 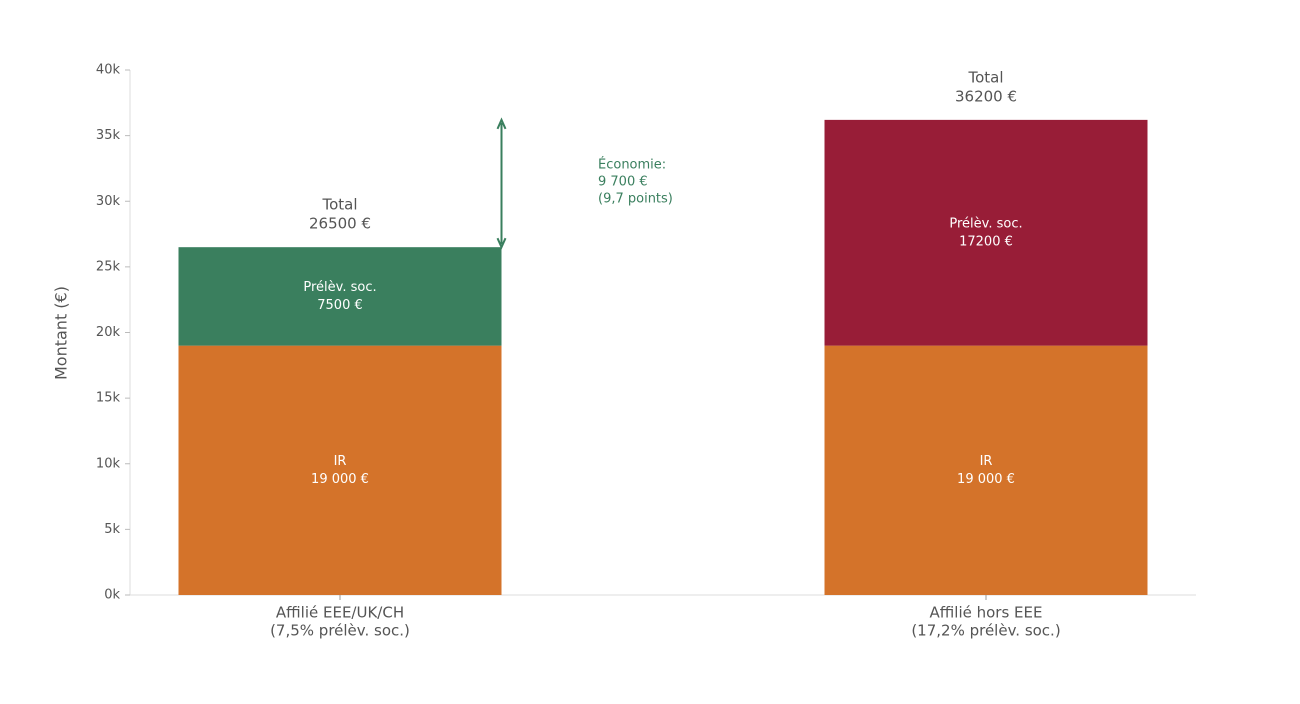 I want to click on y-tick-label: 40k, so click(x=108, y=70).